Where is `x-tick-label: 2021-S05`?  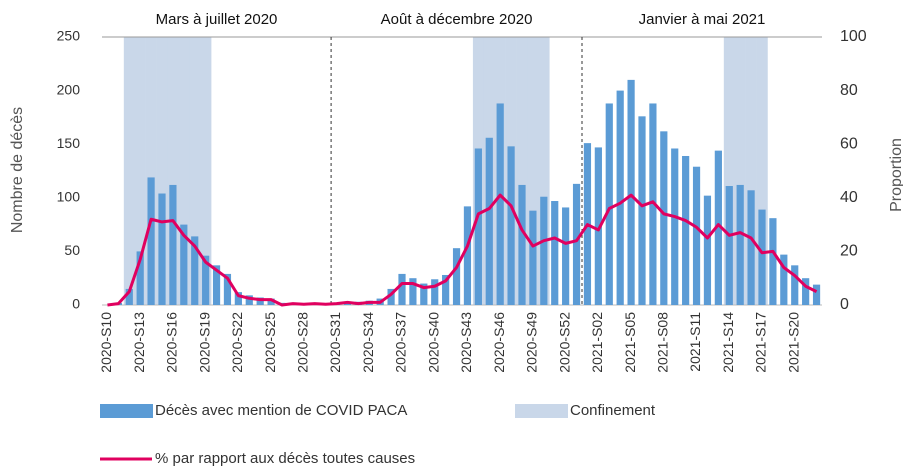
x-tick-label: 2021-S05 is located at coordinates (630, 342).